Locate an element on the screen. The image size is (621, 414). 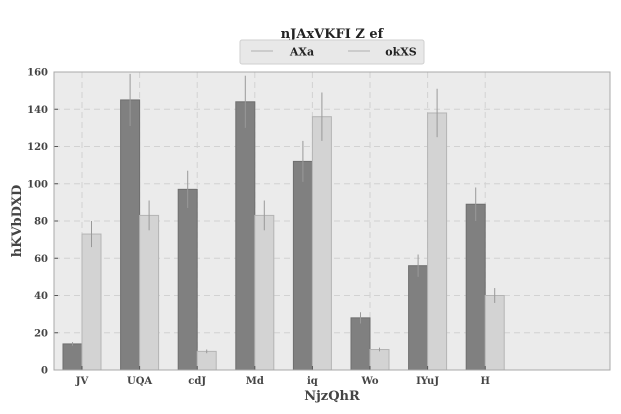
bar-AXa-JV is located at coordinates (72, 357).